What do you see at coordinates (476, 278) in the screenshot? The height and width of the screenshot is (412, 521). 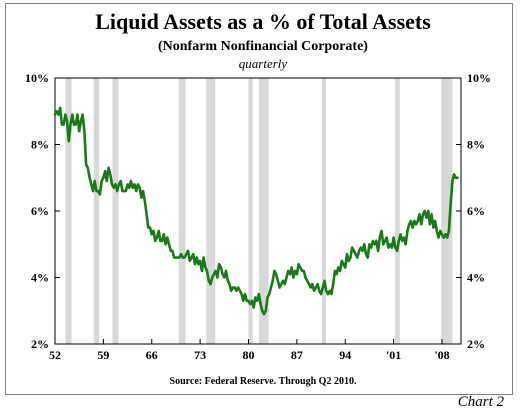 I see `y-tick-label-right: 4%` at bounding box center [476, 278].